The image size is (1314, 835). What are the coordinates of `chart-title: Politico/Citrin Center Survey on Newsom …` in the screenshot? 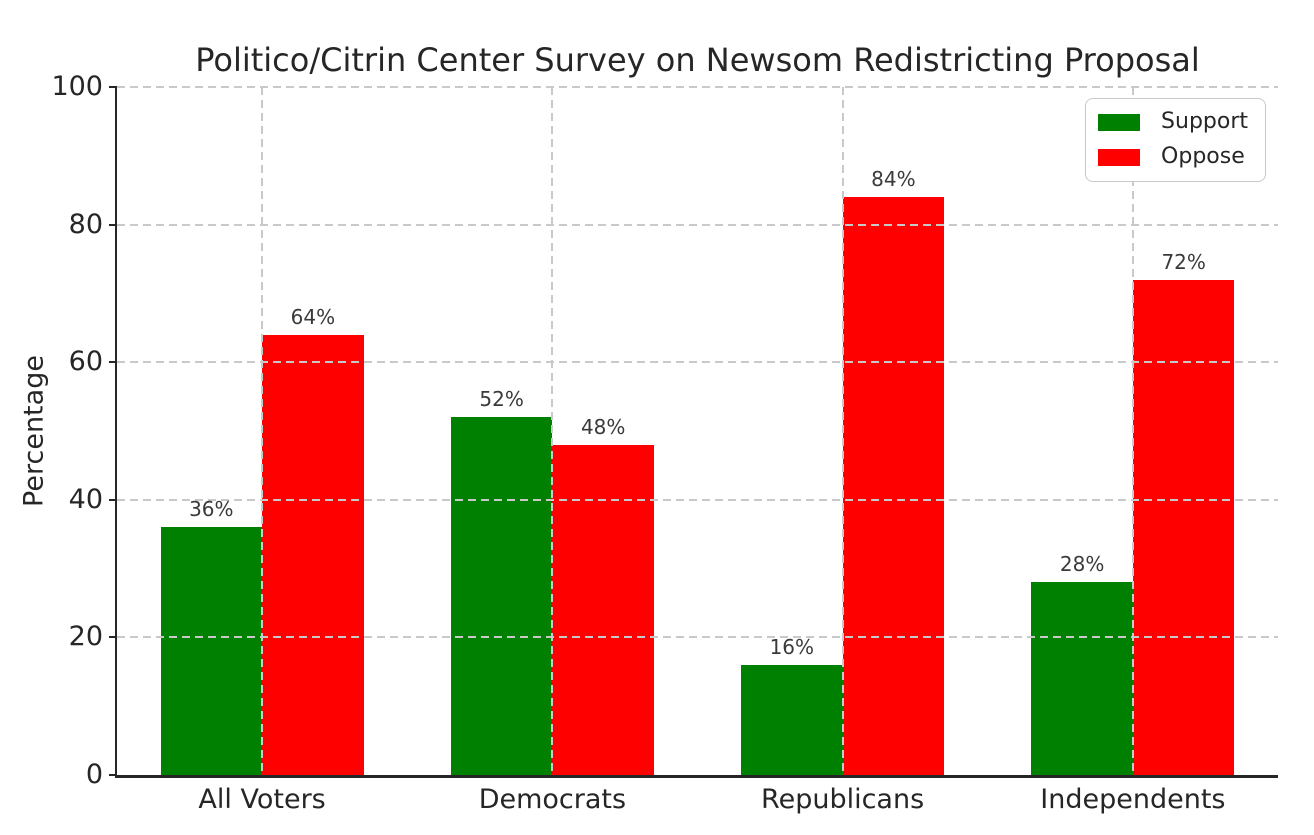 It's located at (697, 60).